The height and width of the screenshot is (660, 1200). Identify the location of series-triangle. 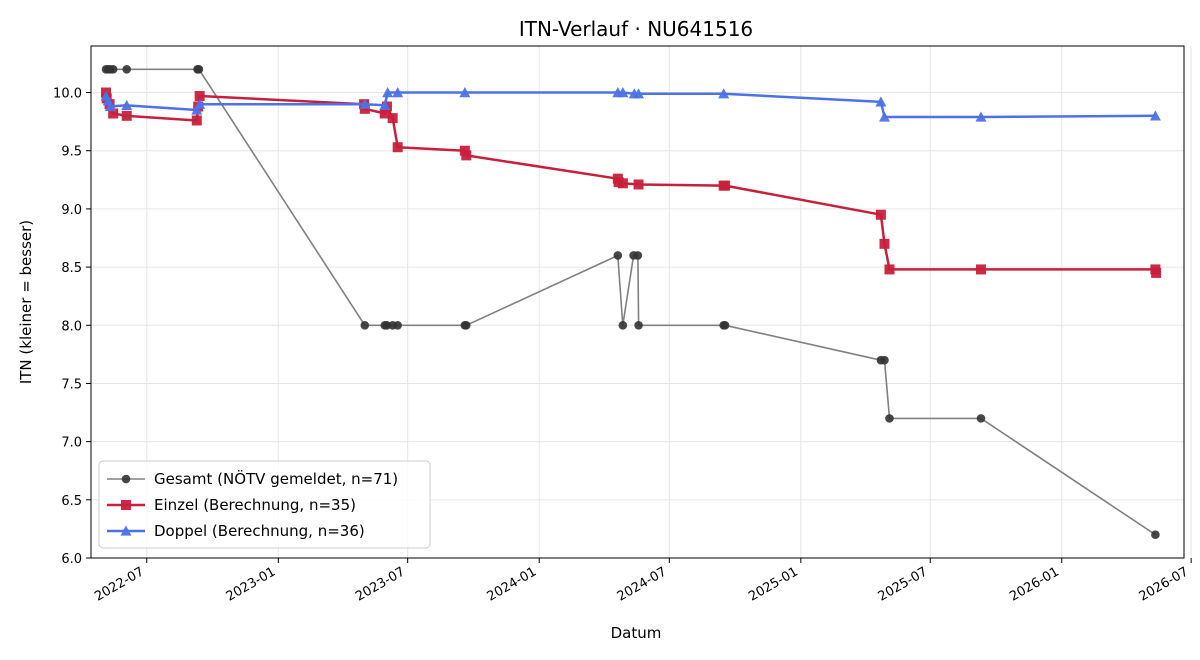
(630, 104).